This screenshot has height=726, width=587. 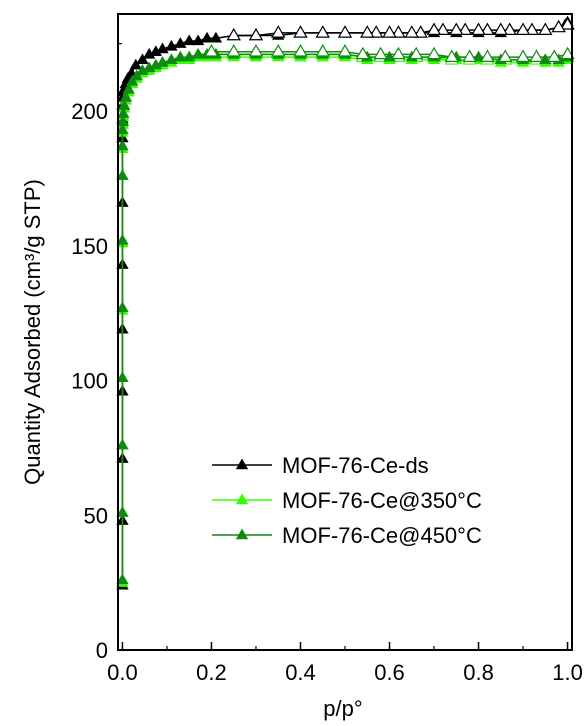 I want to click on legend-label: MOF-76-Ce-ds, so click(x=355, y=465).